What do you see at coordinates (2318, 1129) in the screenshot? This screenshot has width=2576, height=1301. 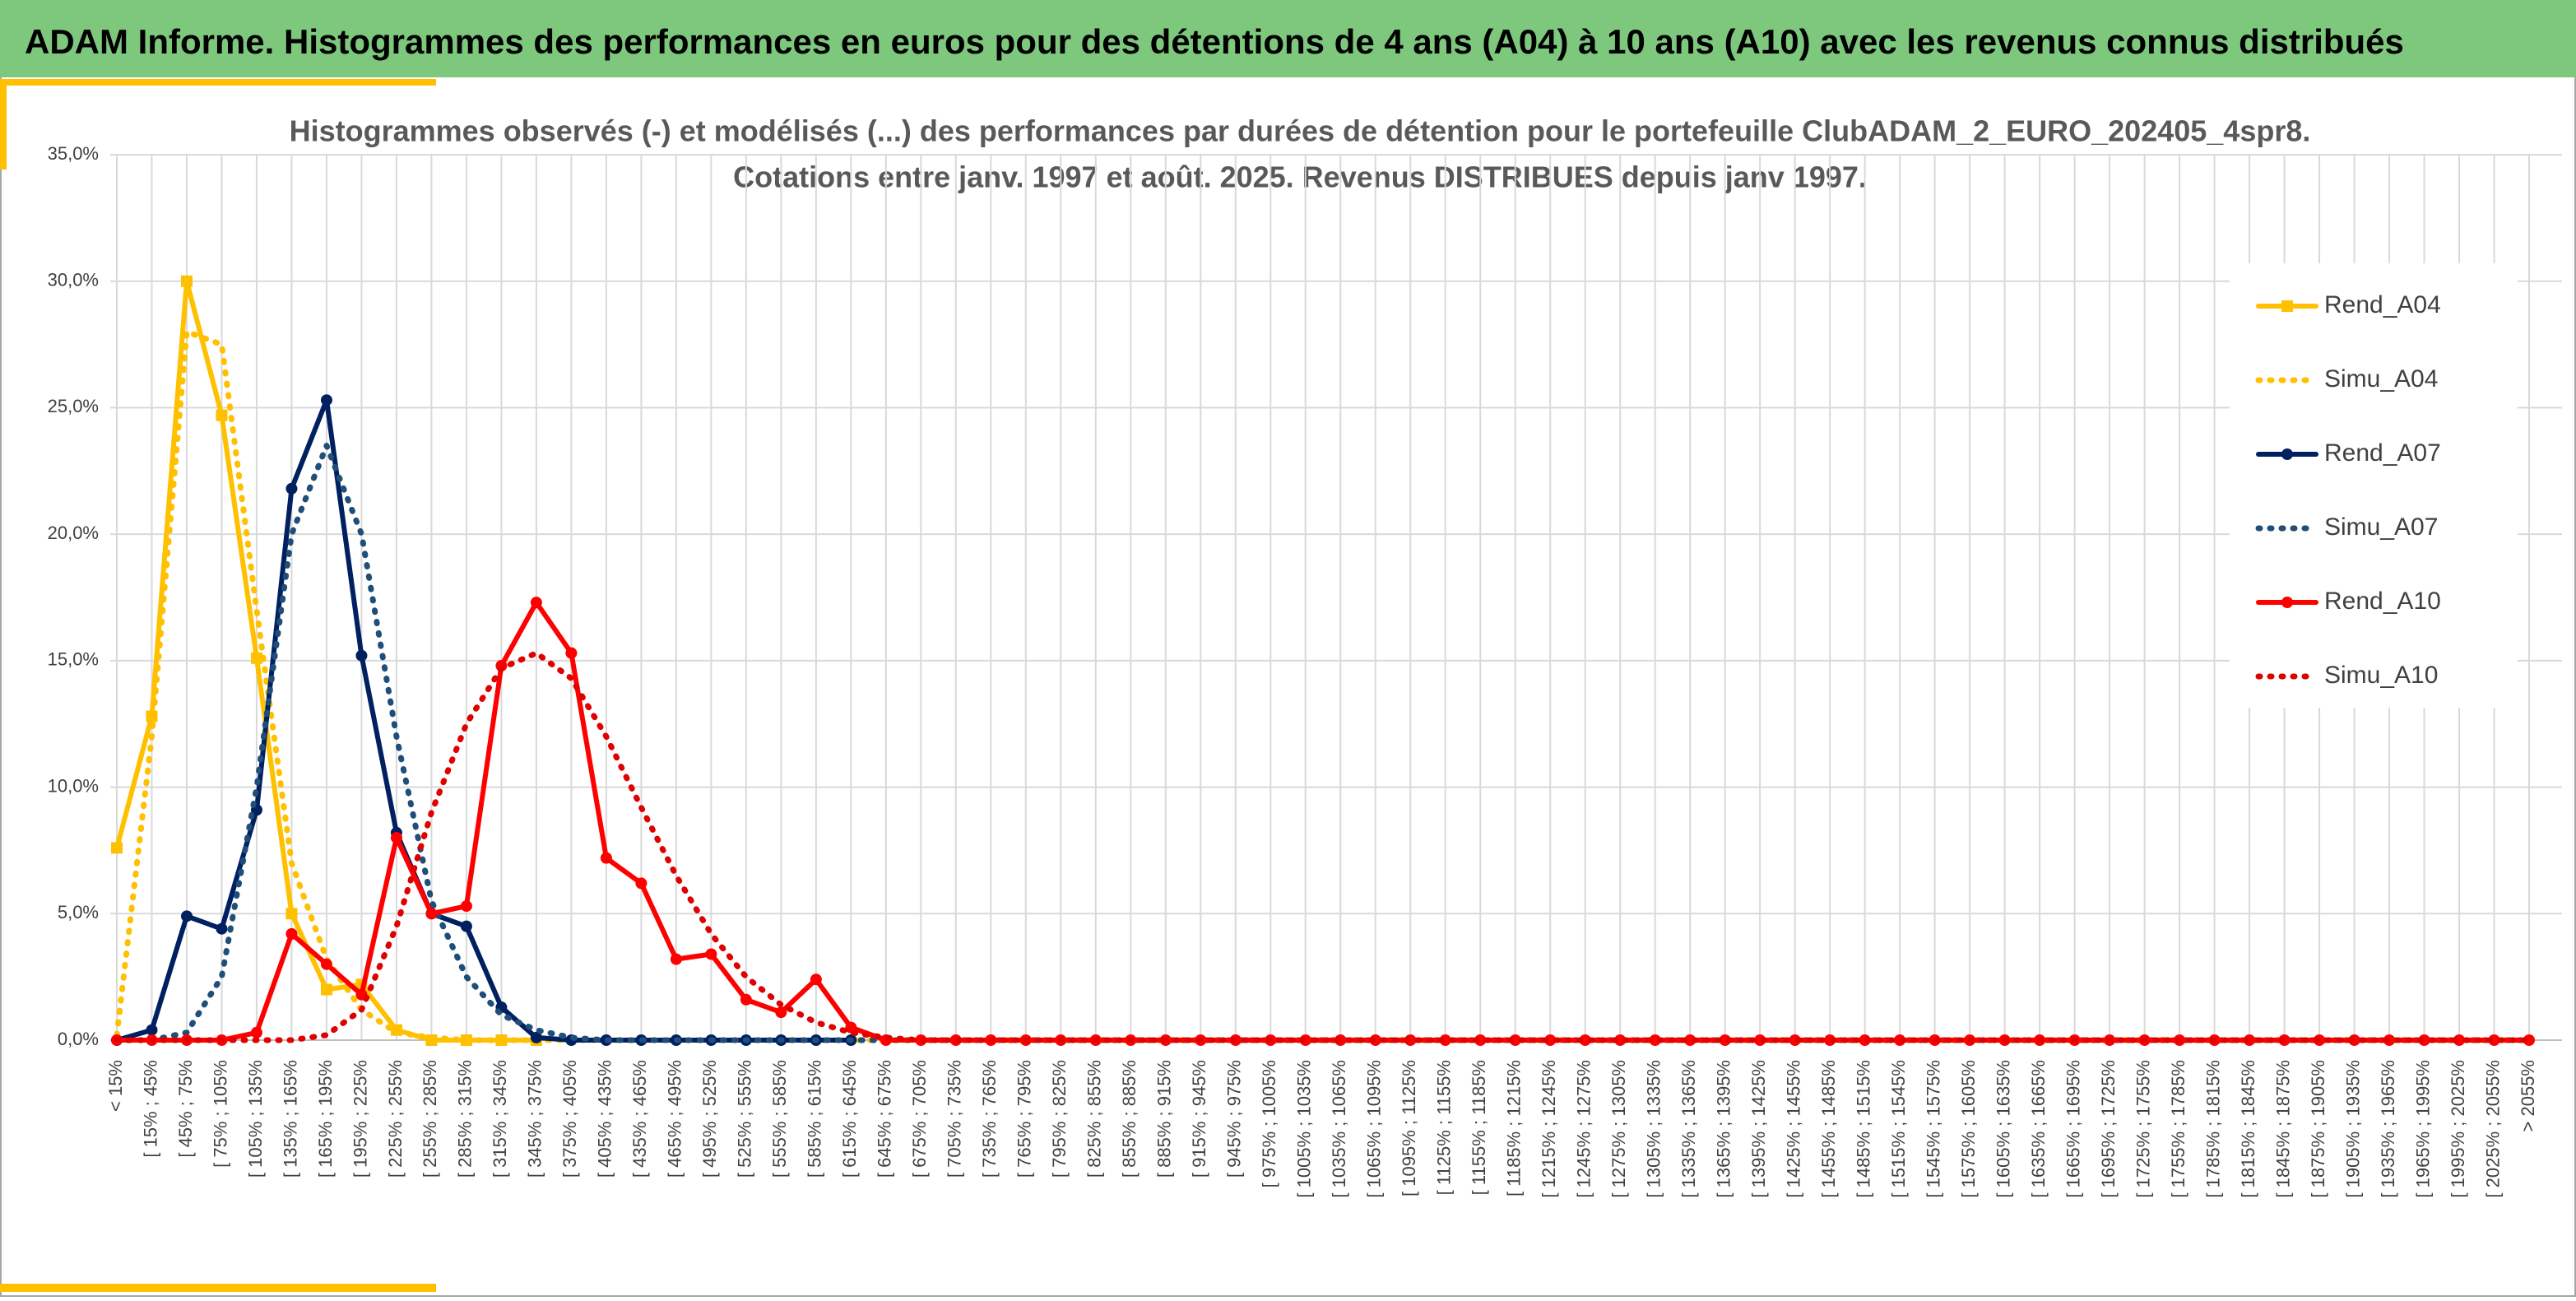 I see `x-tick-label: [ 1875% ; 1905%` at bounding box center [2318, 1129].